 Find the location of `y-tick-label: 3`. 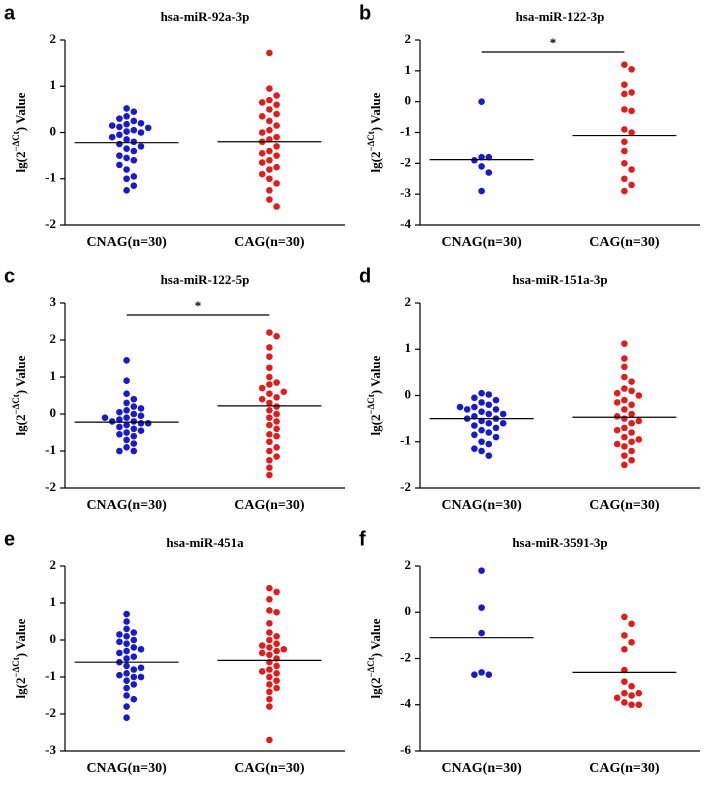

y-tick-label: 3 is located at coordinates (53, 301).